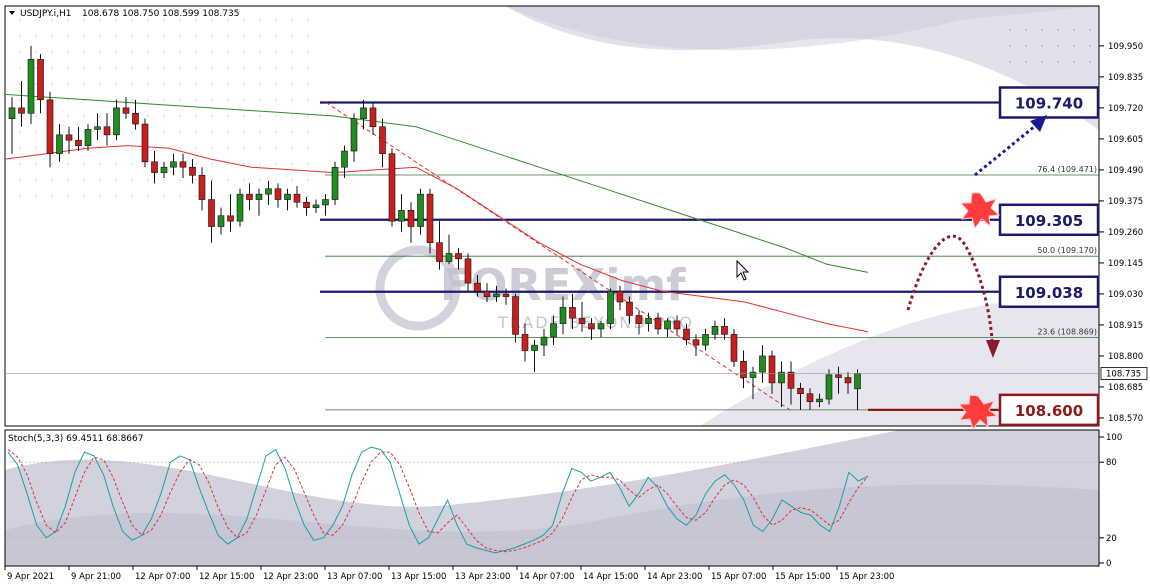 This screenshot has height=588, width=1150. Describe the element at coordinates (1049, 221) in the screenshot. I see `level-label-109.305: 109.305` at that location.